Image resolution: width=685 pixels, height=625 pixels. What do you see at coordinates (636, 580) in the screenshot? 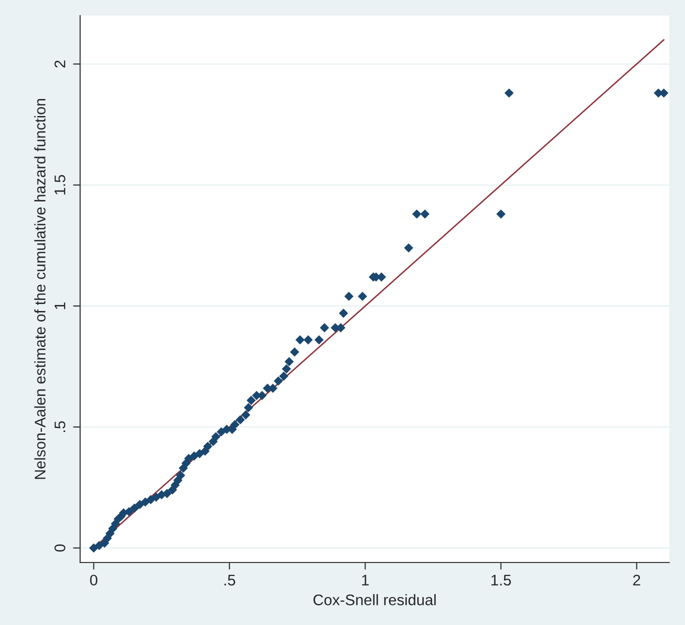
I see `x-tick-label: 2` at bounding box center [636, 580].